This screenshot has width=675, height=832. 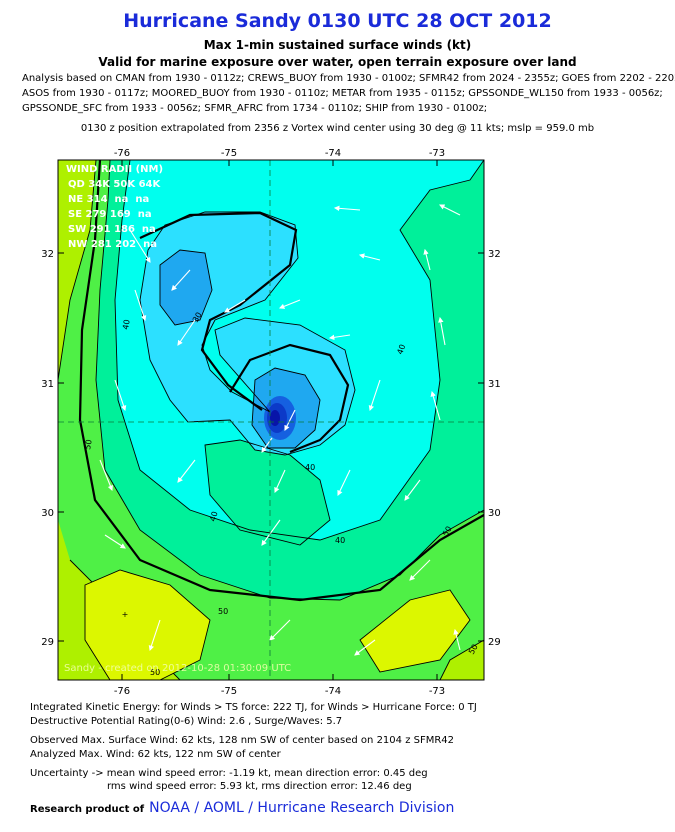 What do you see at coordinates (125, 614) in the screenshot?
I see `max-wind-marker: +` at bounding box center [125, 614].